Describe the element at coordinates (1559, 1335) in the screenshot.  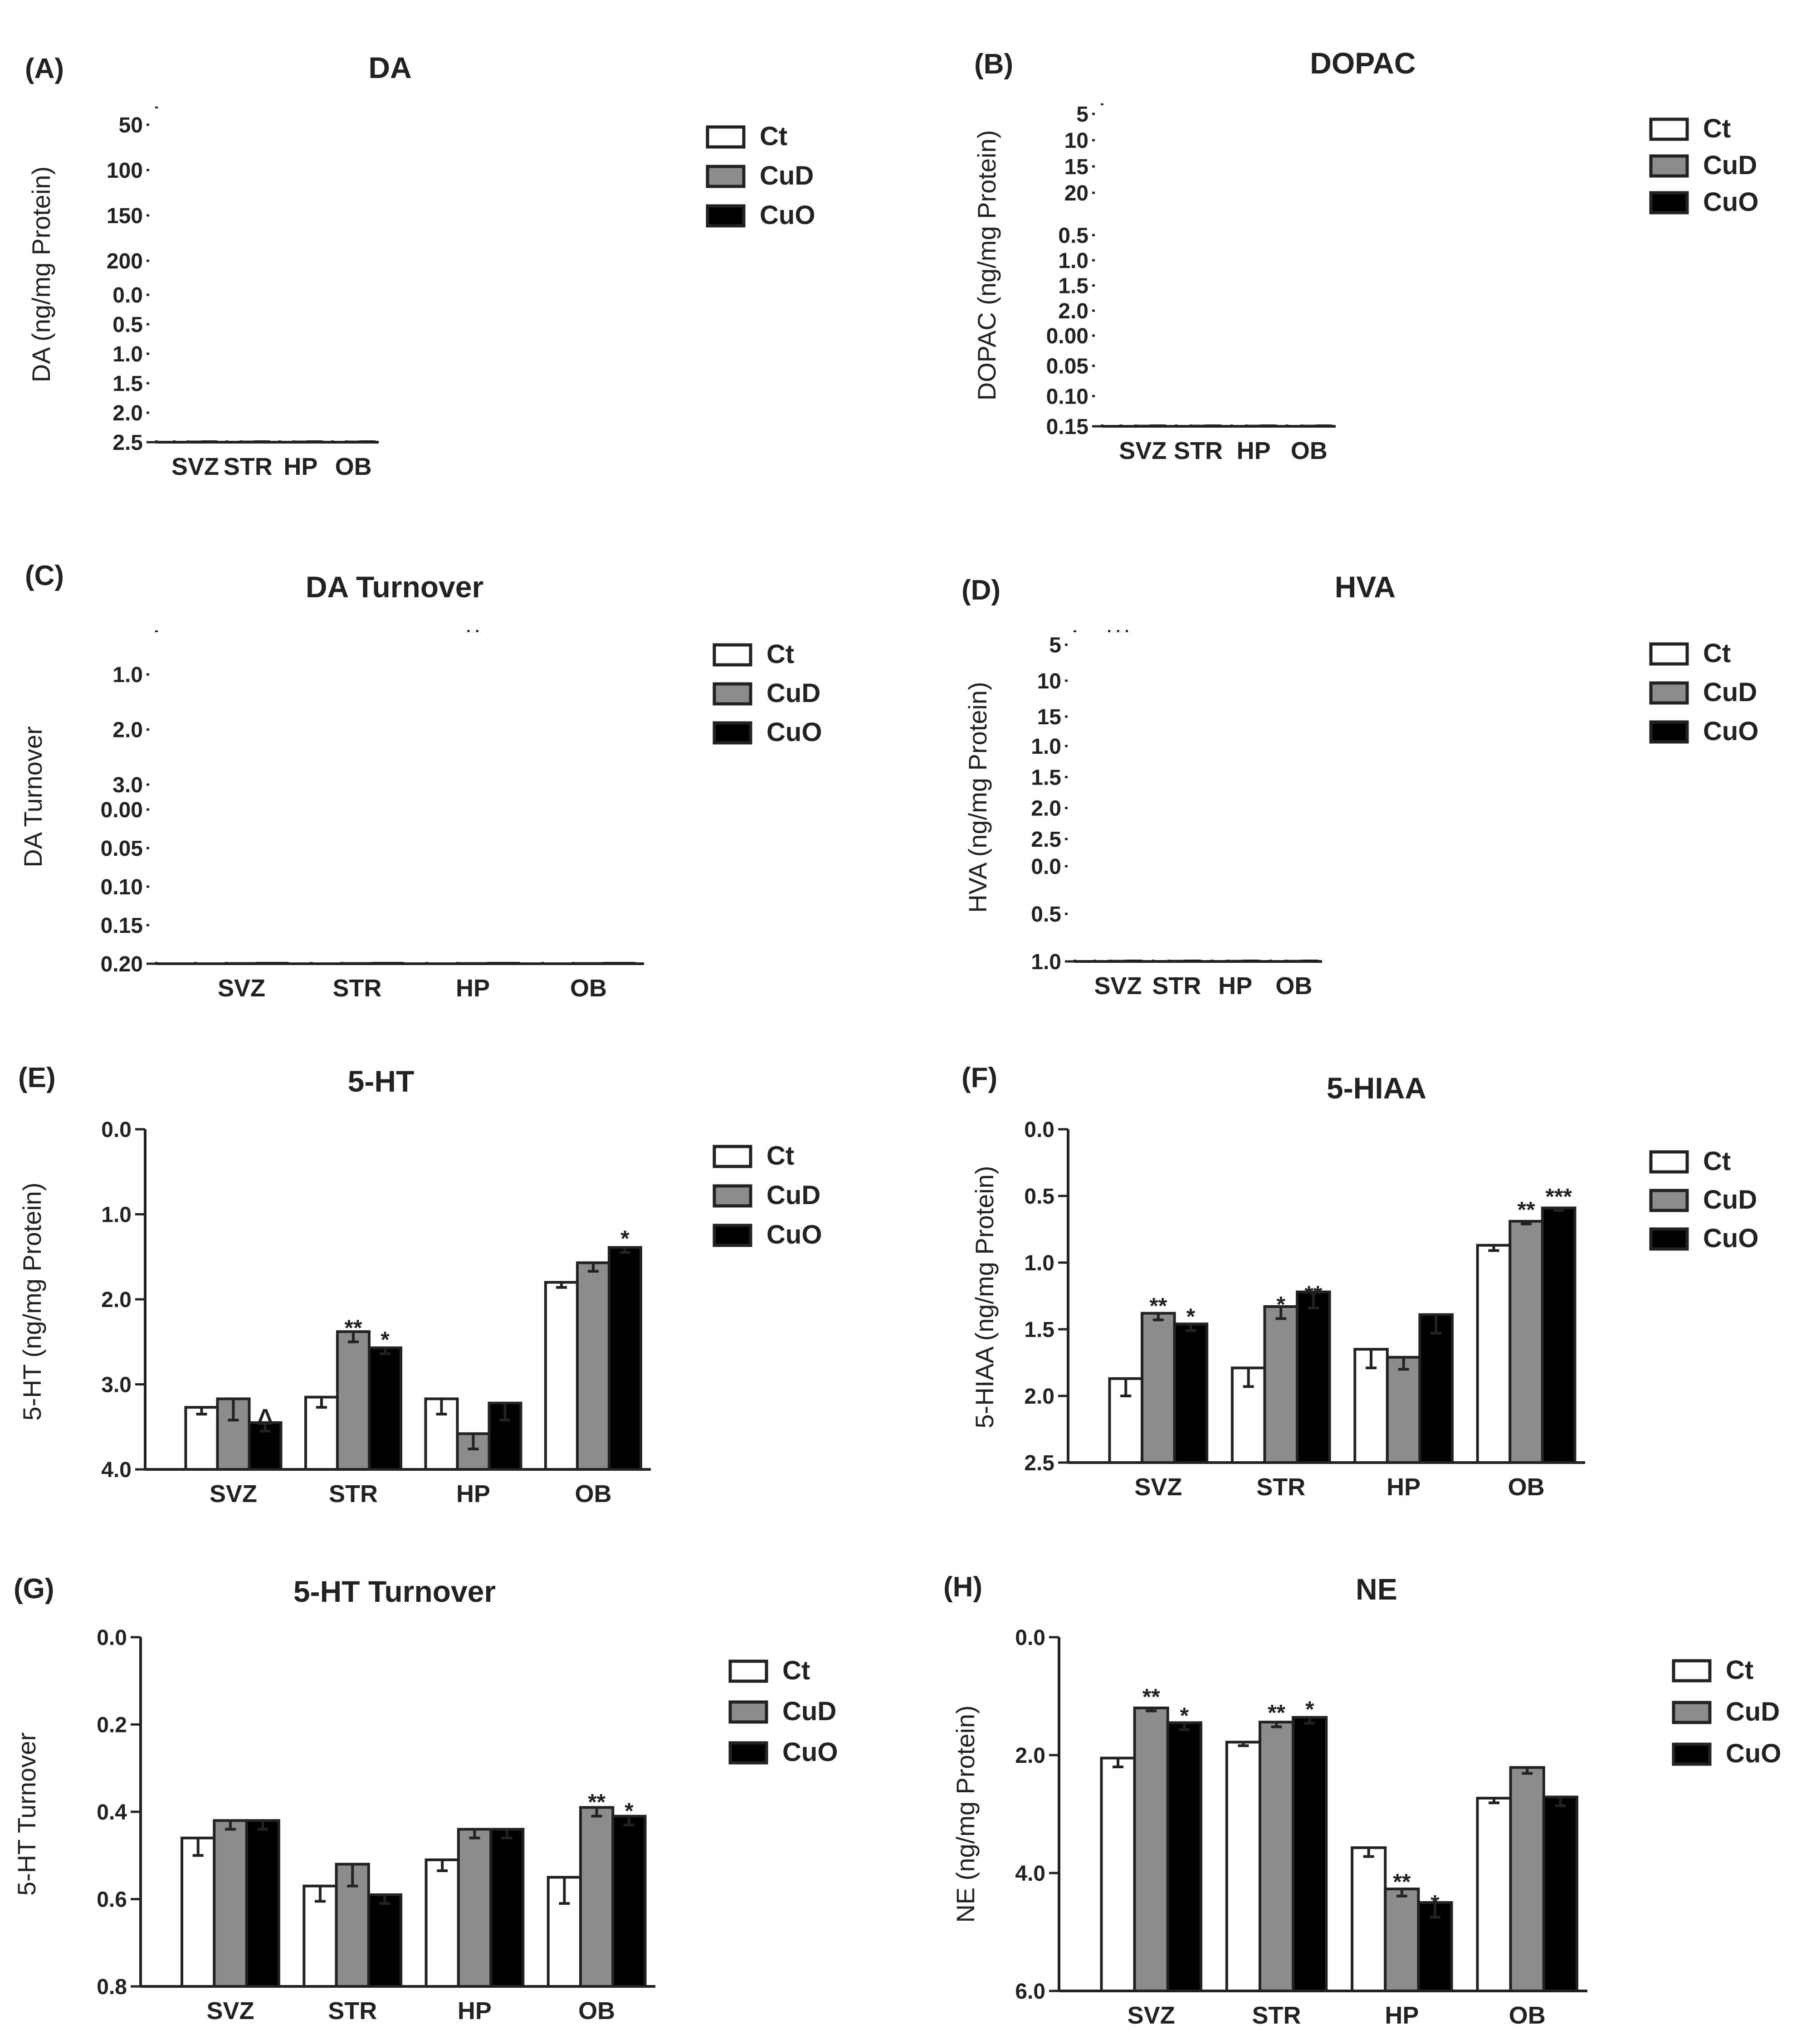
I see `bar-cuo-ob` at that location.